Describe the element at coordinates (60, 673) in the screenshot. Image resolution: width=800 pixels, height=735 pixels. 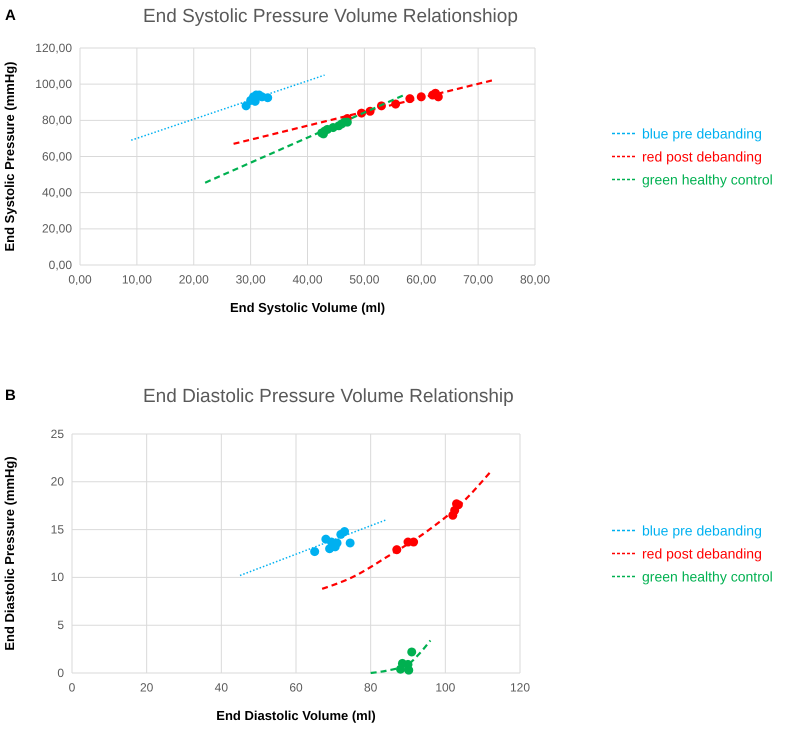
I see `y-tick-label: 0` at that location.